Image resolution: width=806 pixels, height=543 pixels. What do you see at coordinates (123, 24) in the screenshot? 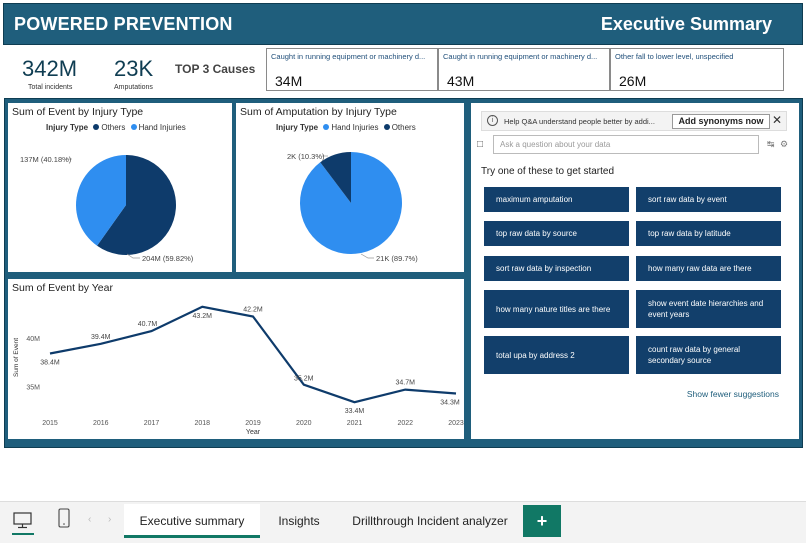
I see `report-title: POWERED PREVENTION` at bounding box center [123, 24].